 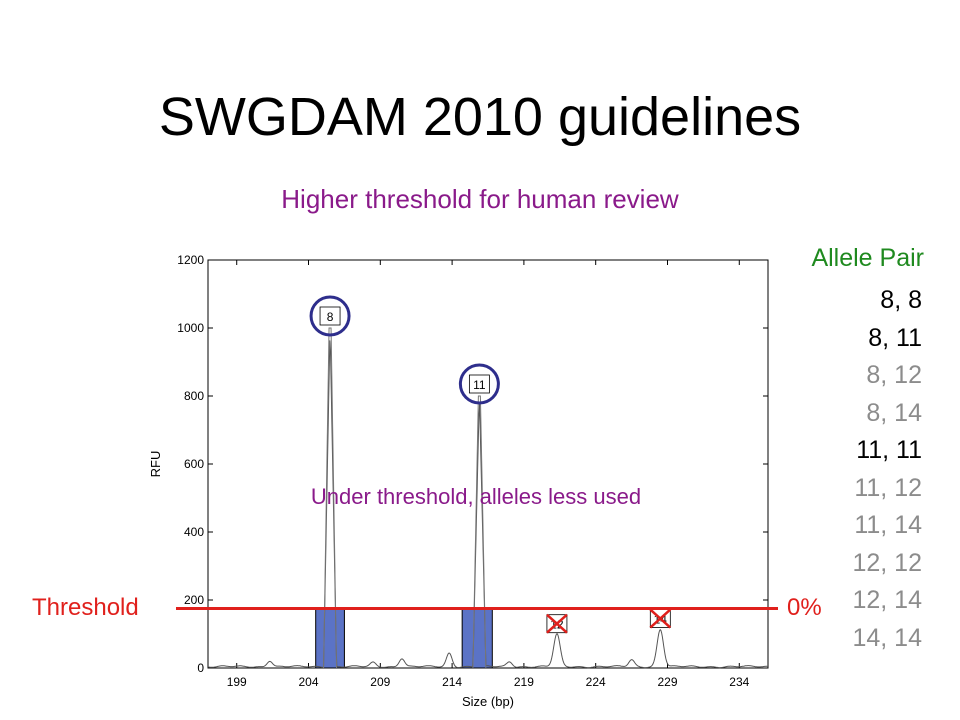 What do you see at coordinates (200, 668) in the screenshot?
I see `y-tick-label: 0` at bounding box center [200, 668].